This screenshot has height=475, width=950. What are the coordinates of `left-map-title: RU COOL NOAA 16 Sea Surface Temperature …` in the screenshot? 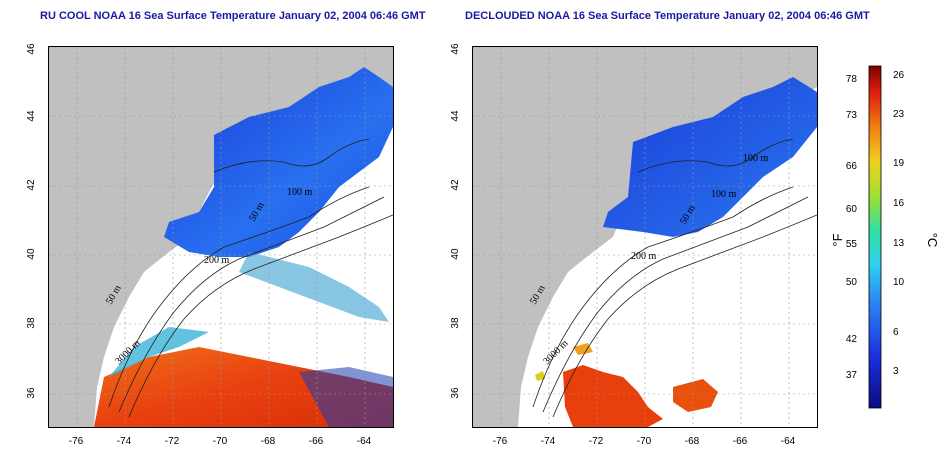 It's located at (233, 16).